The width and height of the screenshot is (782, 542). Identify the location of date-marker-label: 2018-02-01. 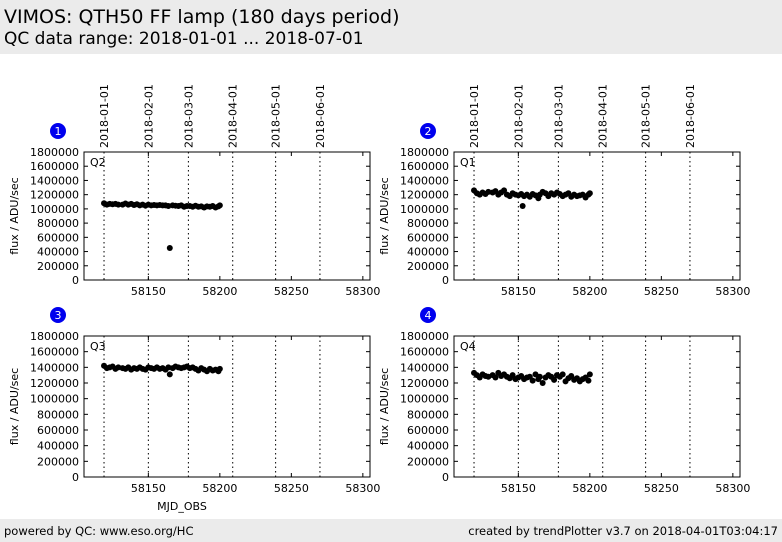
(148, 116).